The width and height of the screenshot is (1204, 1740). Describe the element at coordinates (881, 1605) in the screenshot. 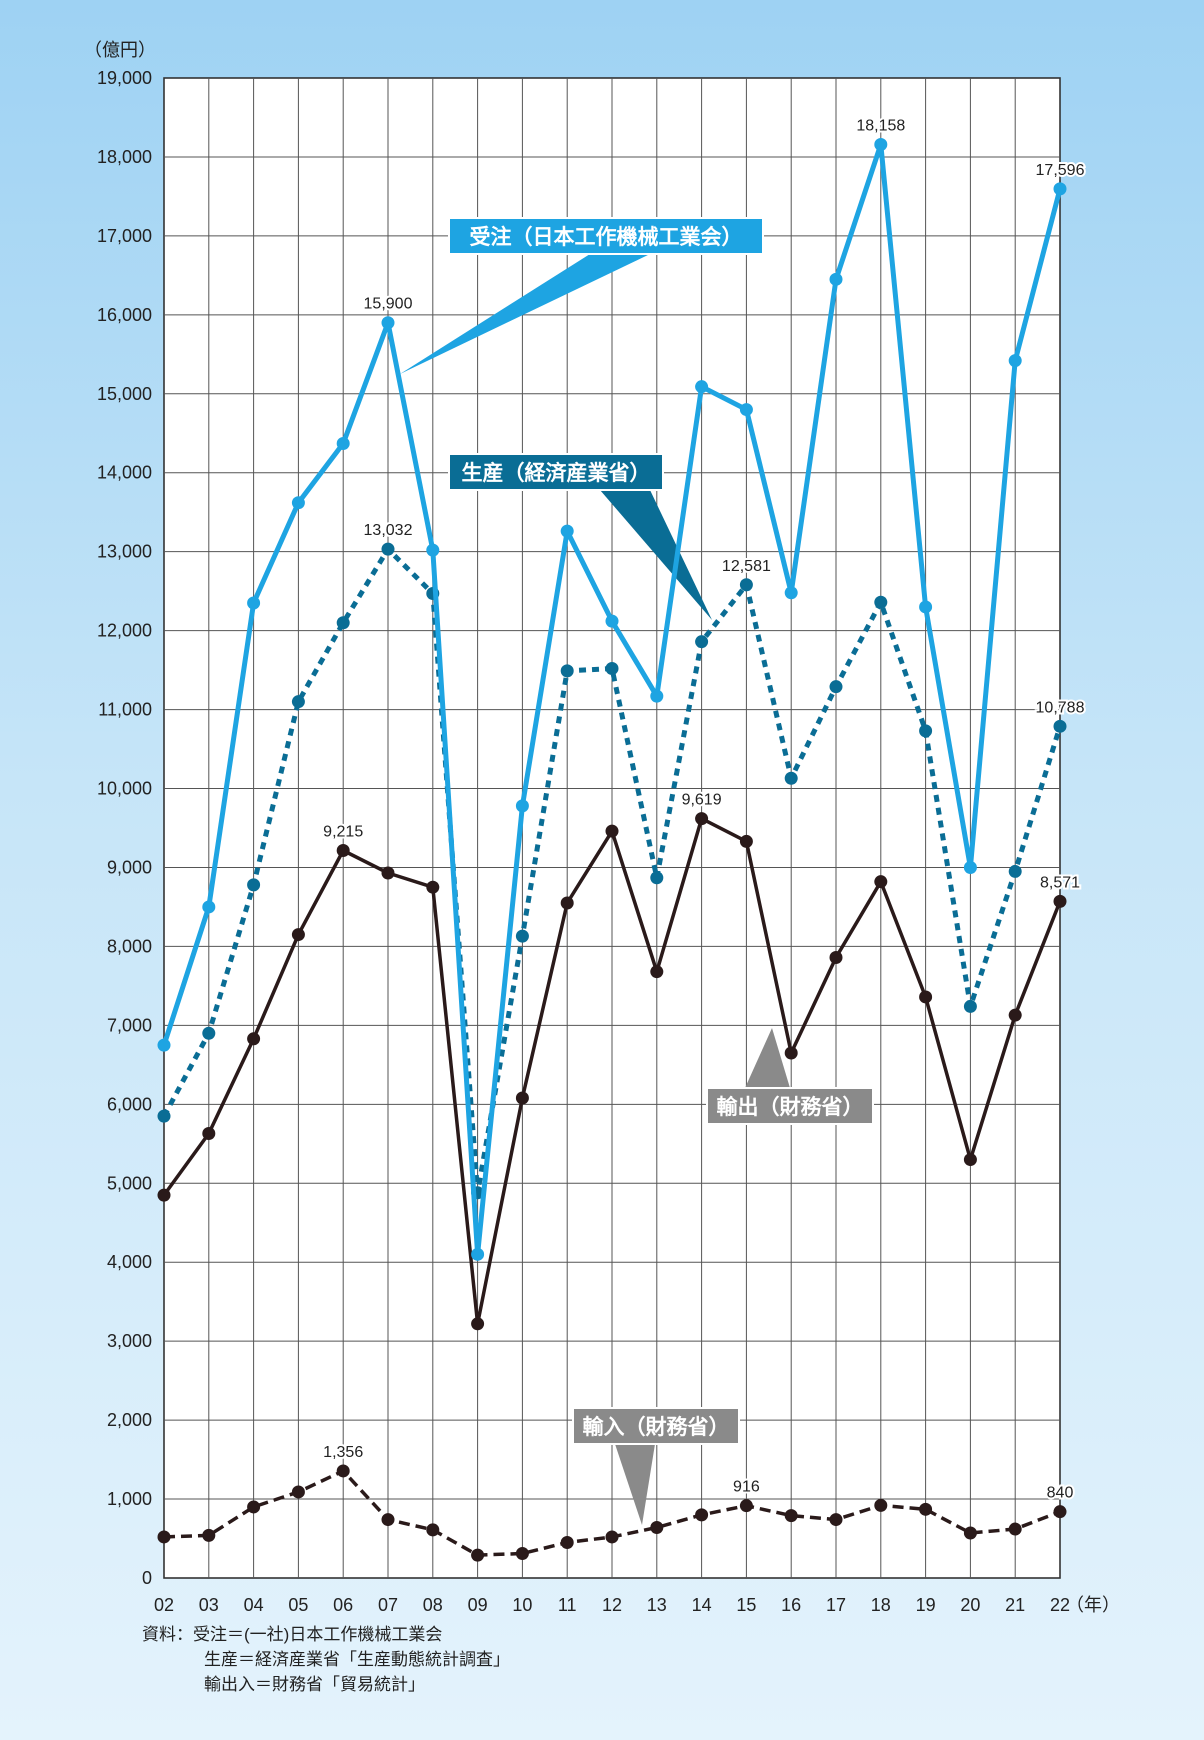

I see `x-tick-label: 18` at that location.